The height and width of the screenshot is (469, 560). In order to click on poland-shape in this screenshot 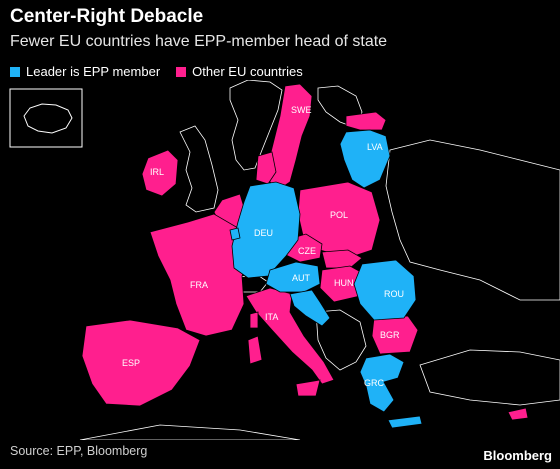, I will do `click(339, 220)`.